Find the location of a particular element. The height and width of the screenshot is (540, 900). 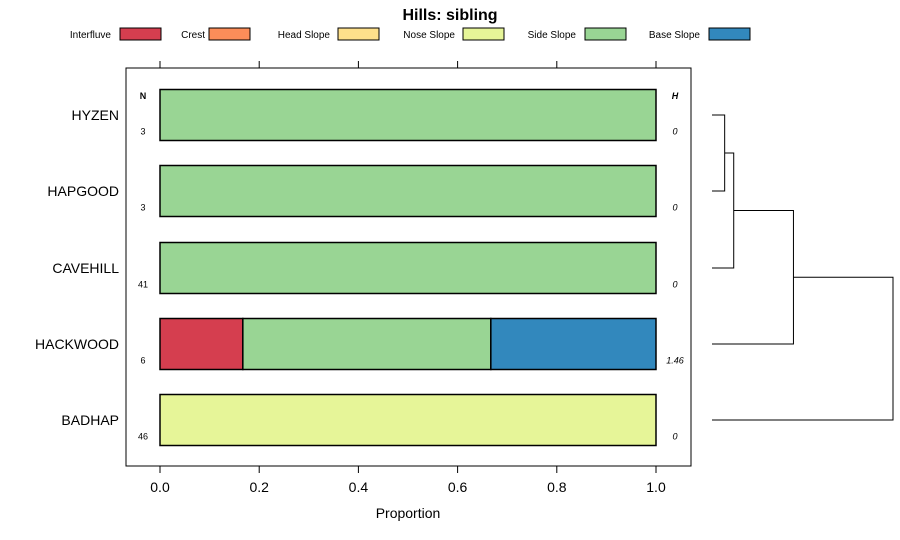

bar-hackwood-base-slope is located at coordinates (573, 344).